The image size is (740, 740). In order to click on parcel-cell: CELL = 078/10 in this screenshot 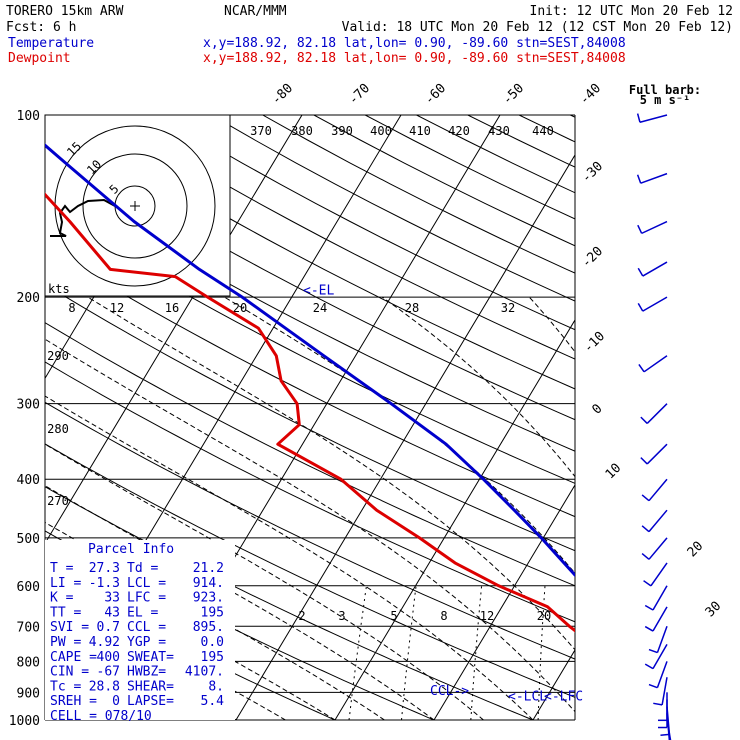, I will do `click(101, 716)`.